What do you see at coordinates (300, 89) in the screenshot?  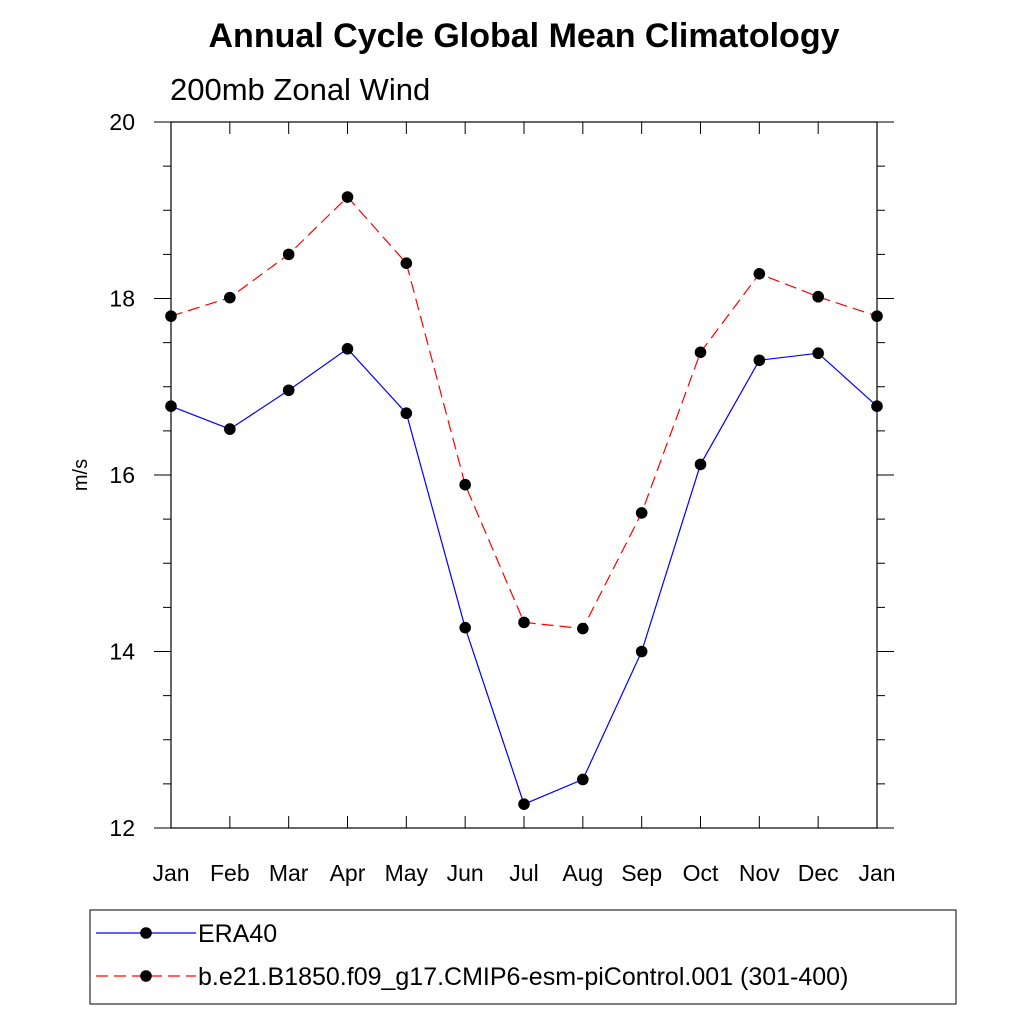 I see `chart-subtitle: 200mb Zonal Wind` at bounding box center [300, 89].